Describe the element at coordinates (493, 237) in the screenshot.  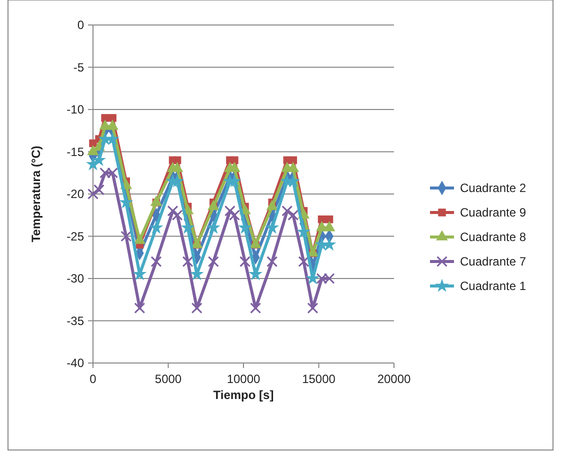
I see `legend-label: Cuadrante 8` at that location.